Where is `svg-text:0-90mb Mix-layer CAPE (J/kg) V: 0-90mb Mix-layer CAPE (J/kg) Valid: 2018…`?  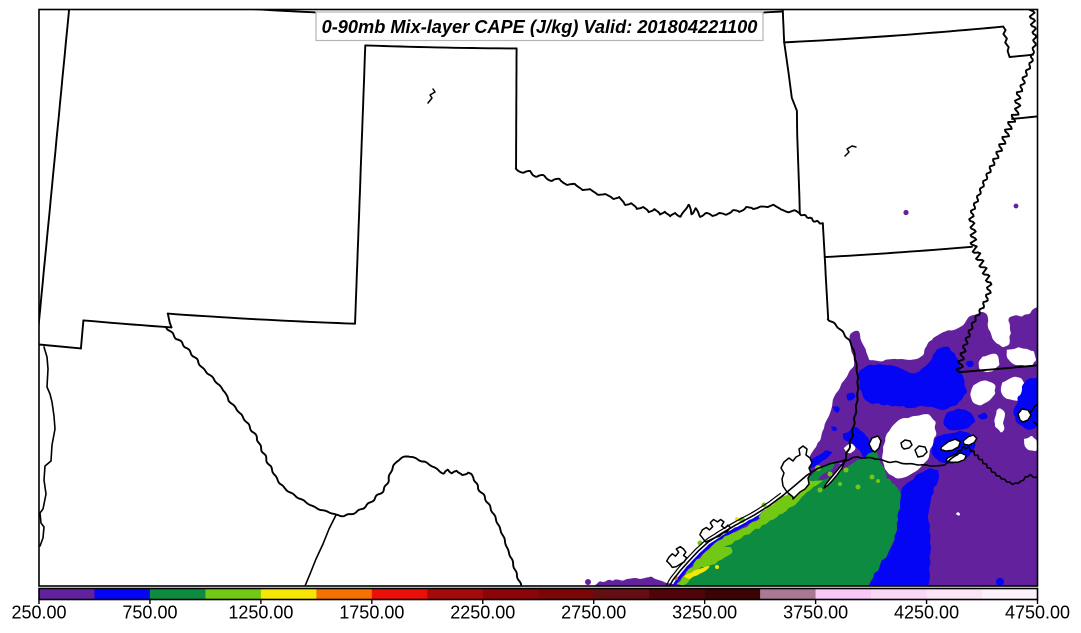
svg-text:0-90mb Mix-layer CAPE (J/kg) V: 0-90mb Mix-layer CAPE (J/kg) Valid: 2018… is located at coordinates (540, 27).